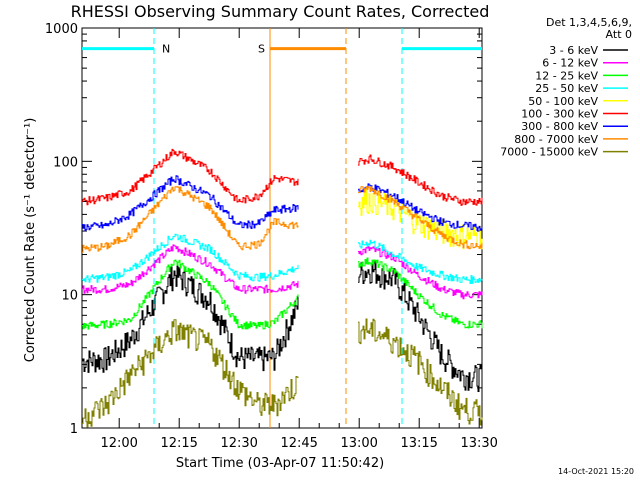 The width and height of the screenshot is (640, 480). Describe the element at coordinates (559, 114) in the screenshot. I see `legend-entry: 100 - 300 keV` at that location.